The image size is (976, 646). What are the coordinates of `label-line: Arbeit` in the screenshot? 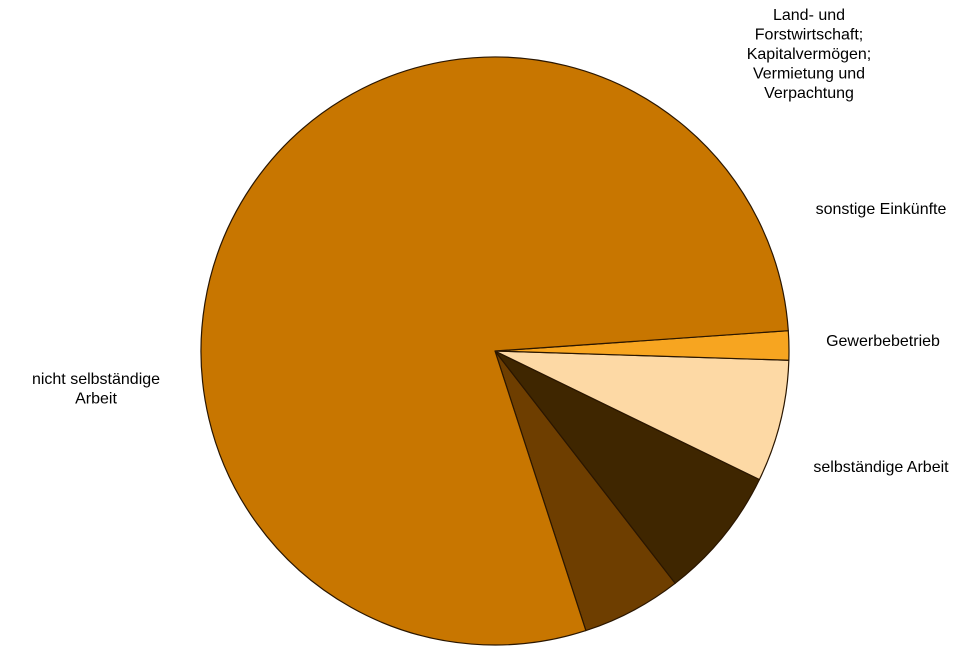 It's located at (96, 399).